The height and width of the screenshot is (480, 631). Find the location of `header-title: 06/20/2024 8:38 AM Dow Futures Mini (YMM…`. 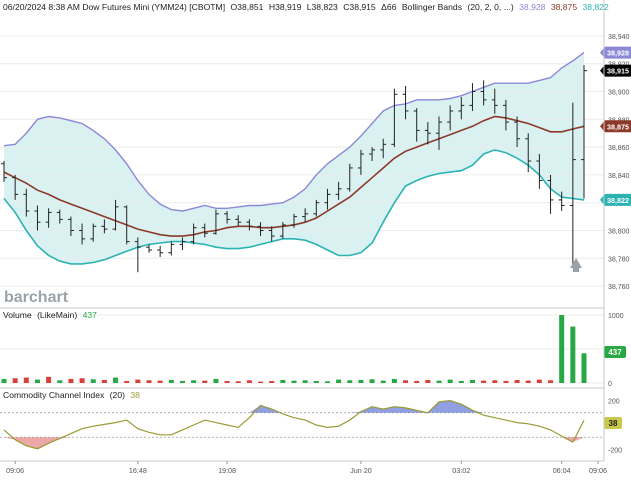

header-title: 06/20/2024 8:38 AM Dow Futures Mini (YMM… is located at coordinates (114, 7).